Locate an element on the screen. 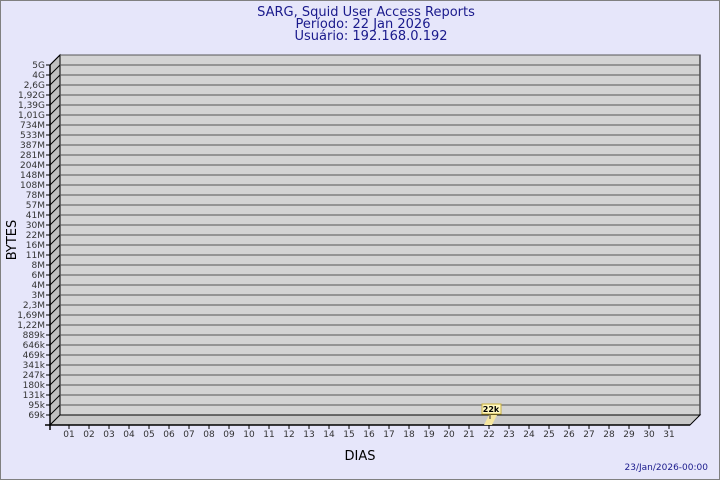  x-tick-label: 27 is located at coordinates (588, 435).